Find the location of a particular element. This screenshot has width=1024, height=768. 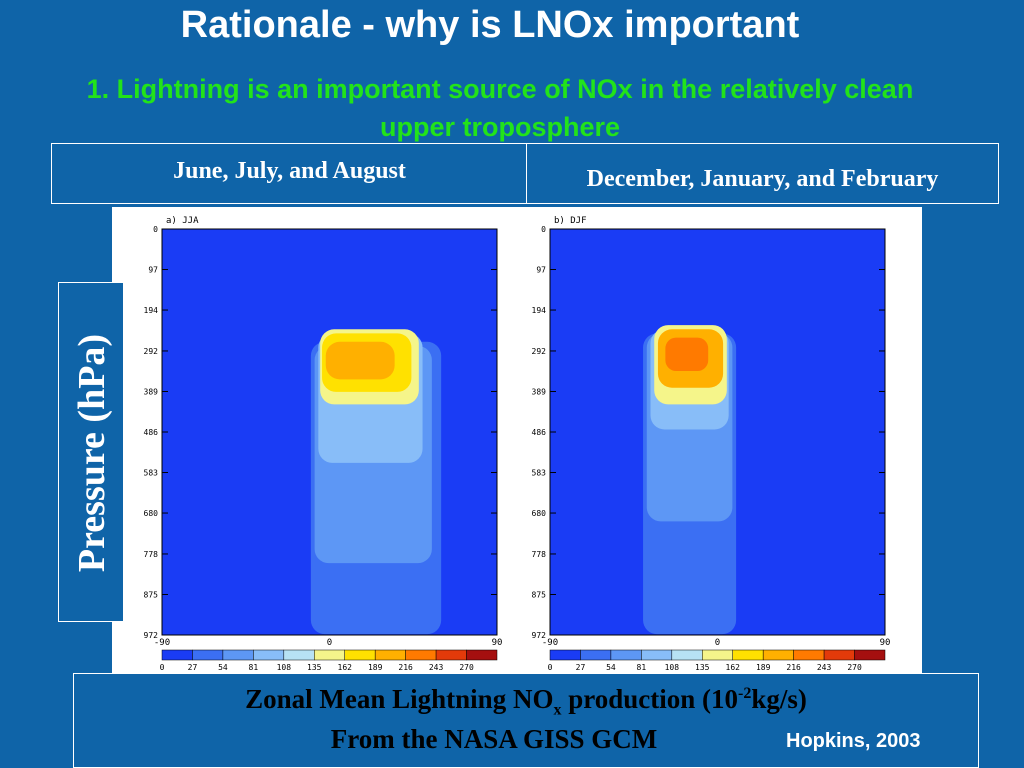

y-tick-label-1-6: 583 is located at coordinates (539, 473).